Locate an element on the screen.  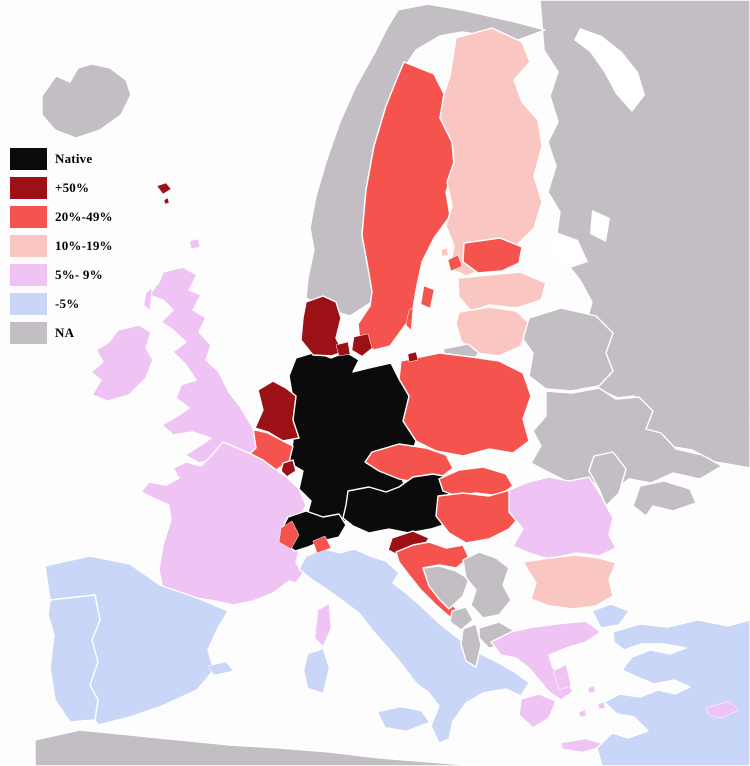
country-latvia is located at coordinates (502, 291).